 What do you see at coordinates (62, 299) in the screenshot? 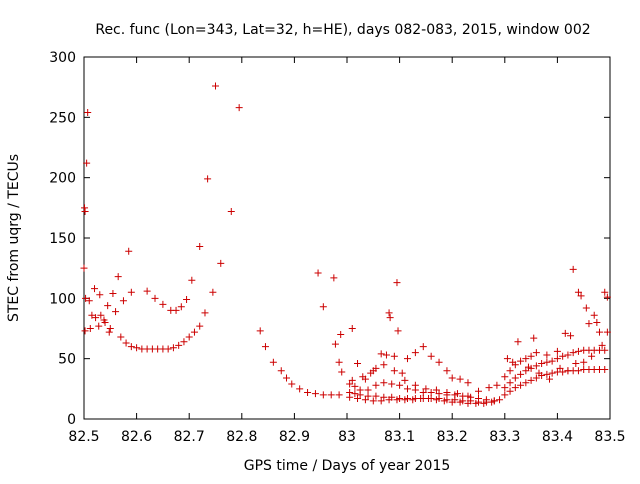
I see `y-tick-label-2: 100` at bounding box center [62, 299].